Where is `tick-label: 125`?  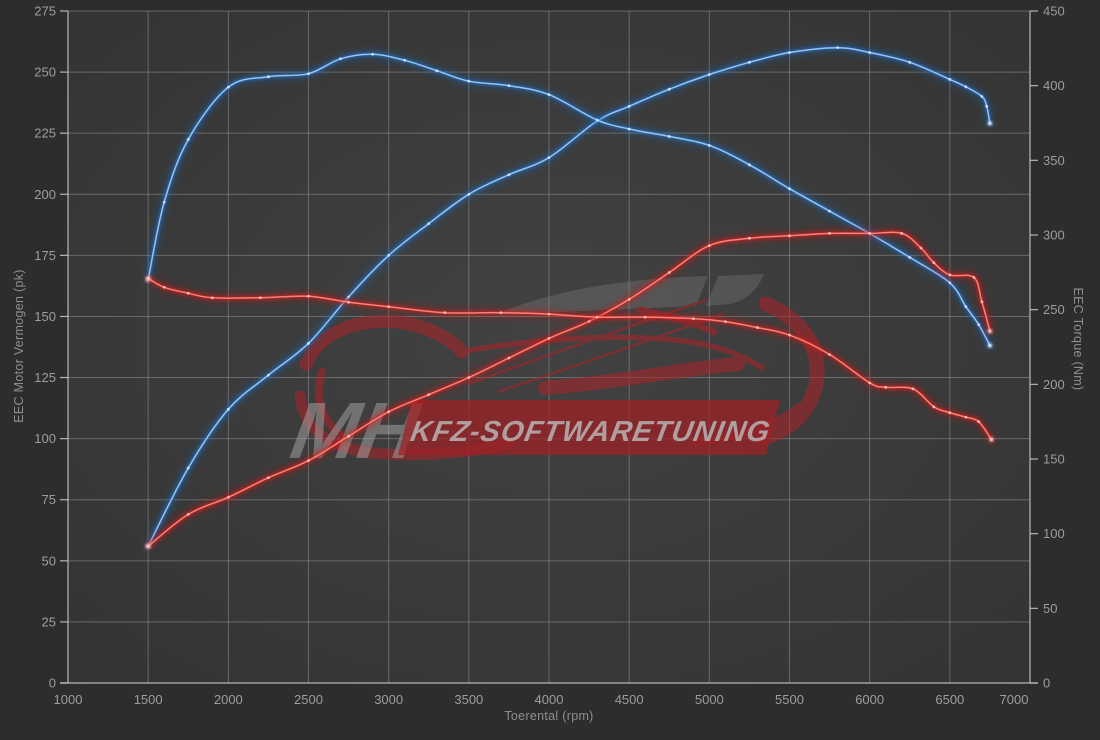
tick-label: 125 is located at coordinates (45, 377).